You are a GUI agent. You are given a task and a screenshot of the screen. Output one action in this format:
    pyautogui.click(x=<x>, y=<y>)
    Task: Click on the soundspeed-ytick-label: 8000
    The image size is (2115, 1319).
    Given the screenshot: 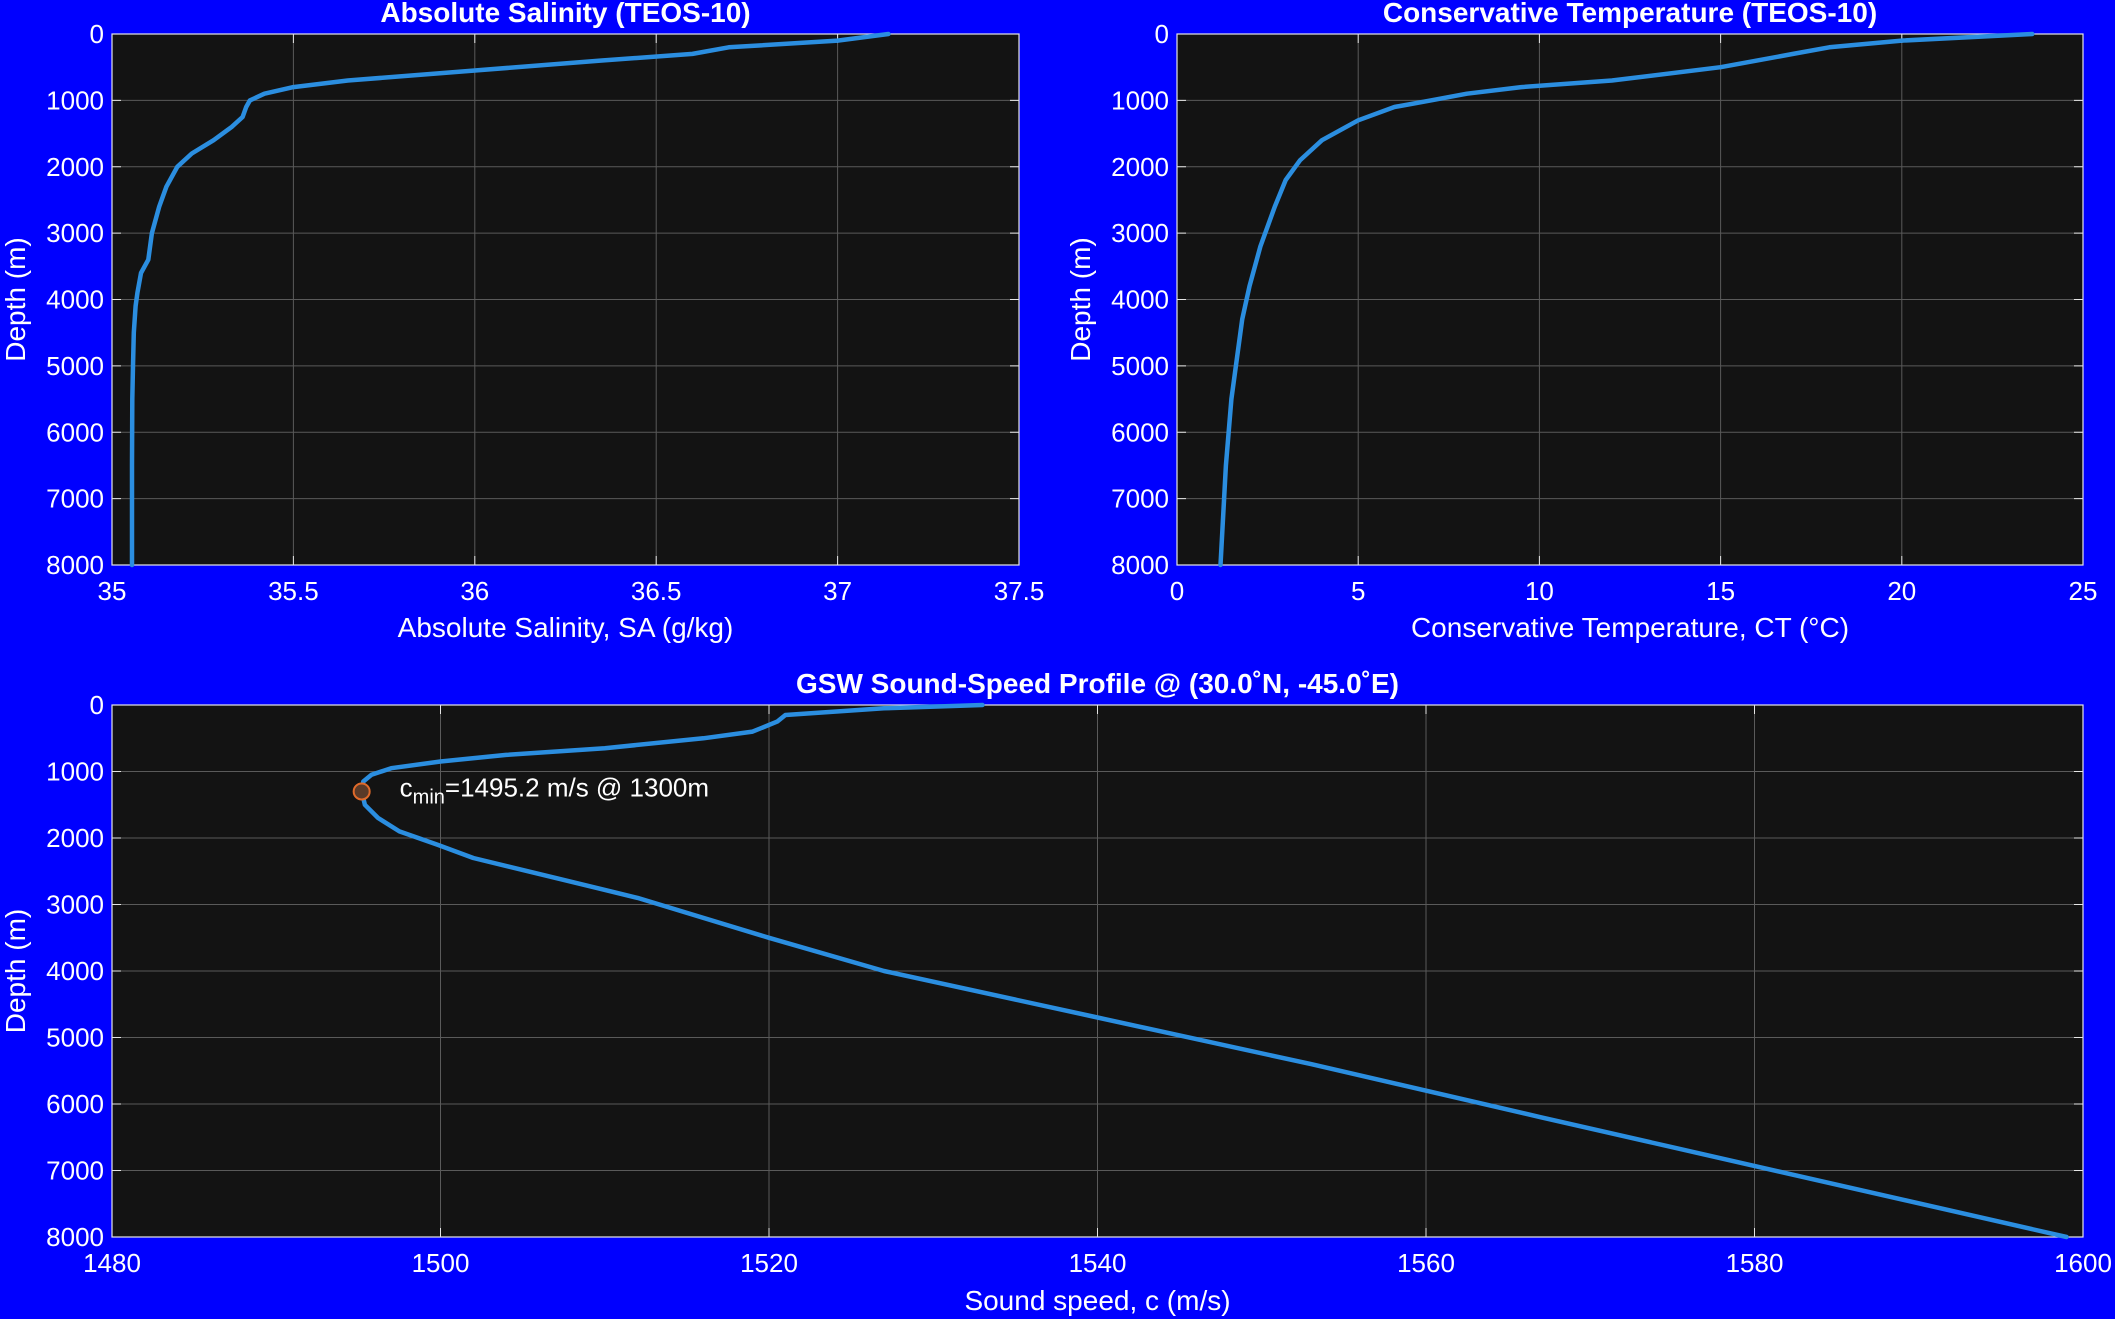 What is the action you would take?
    pyautogui.click(x=75, y=1237)
    